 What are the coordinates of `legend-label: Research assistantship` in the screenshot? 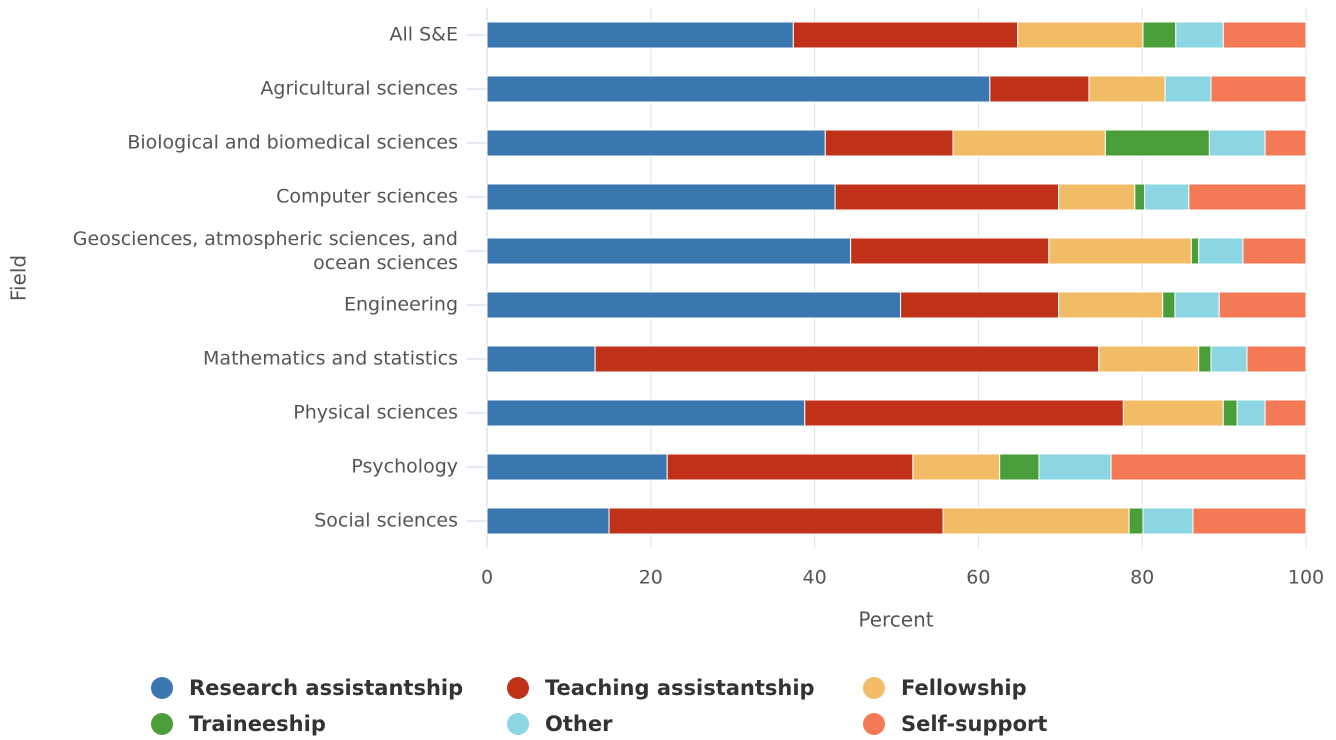 It's located at (326, 688).